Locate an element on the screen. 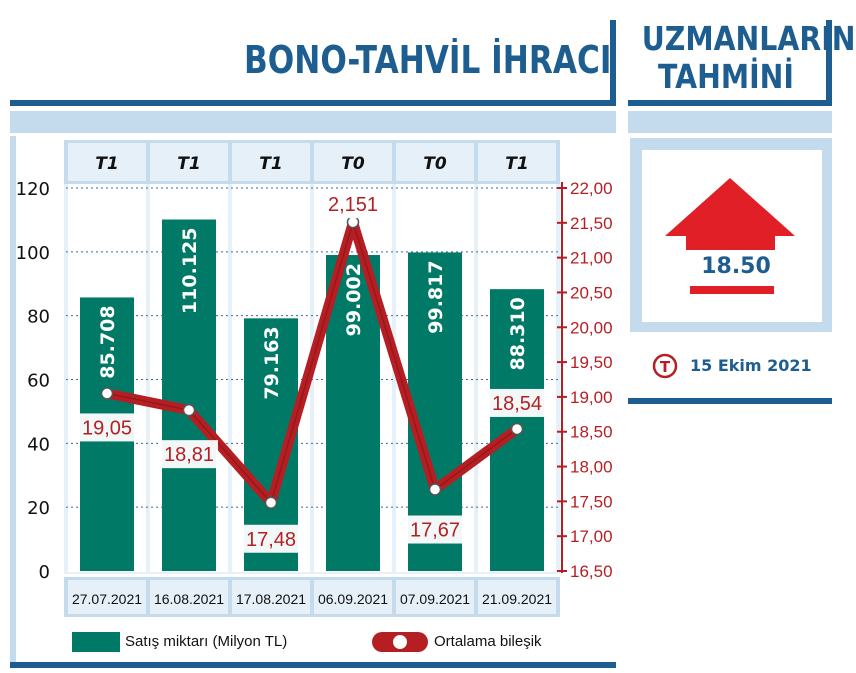  right-tick-label: 18,50 is located at coordinates (591, 432).